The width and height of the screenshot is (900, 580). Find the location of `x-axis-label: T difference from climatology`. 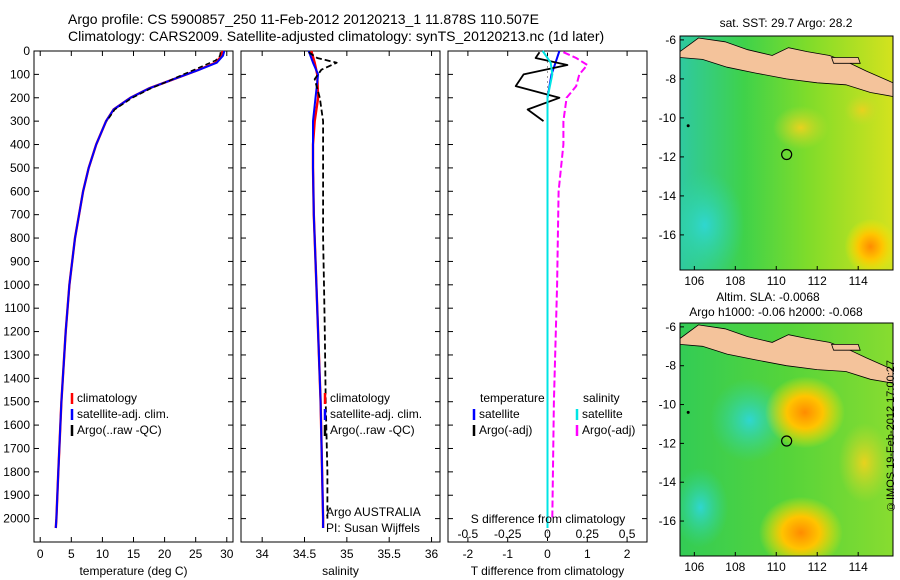

x-axis-label: T difference from climatology is located at coordinates (548, 571).